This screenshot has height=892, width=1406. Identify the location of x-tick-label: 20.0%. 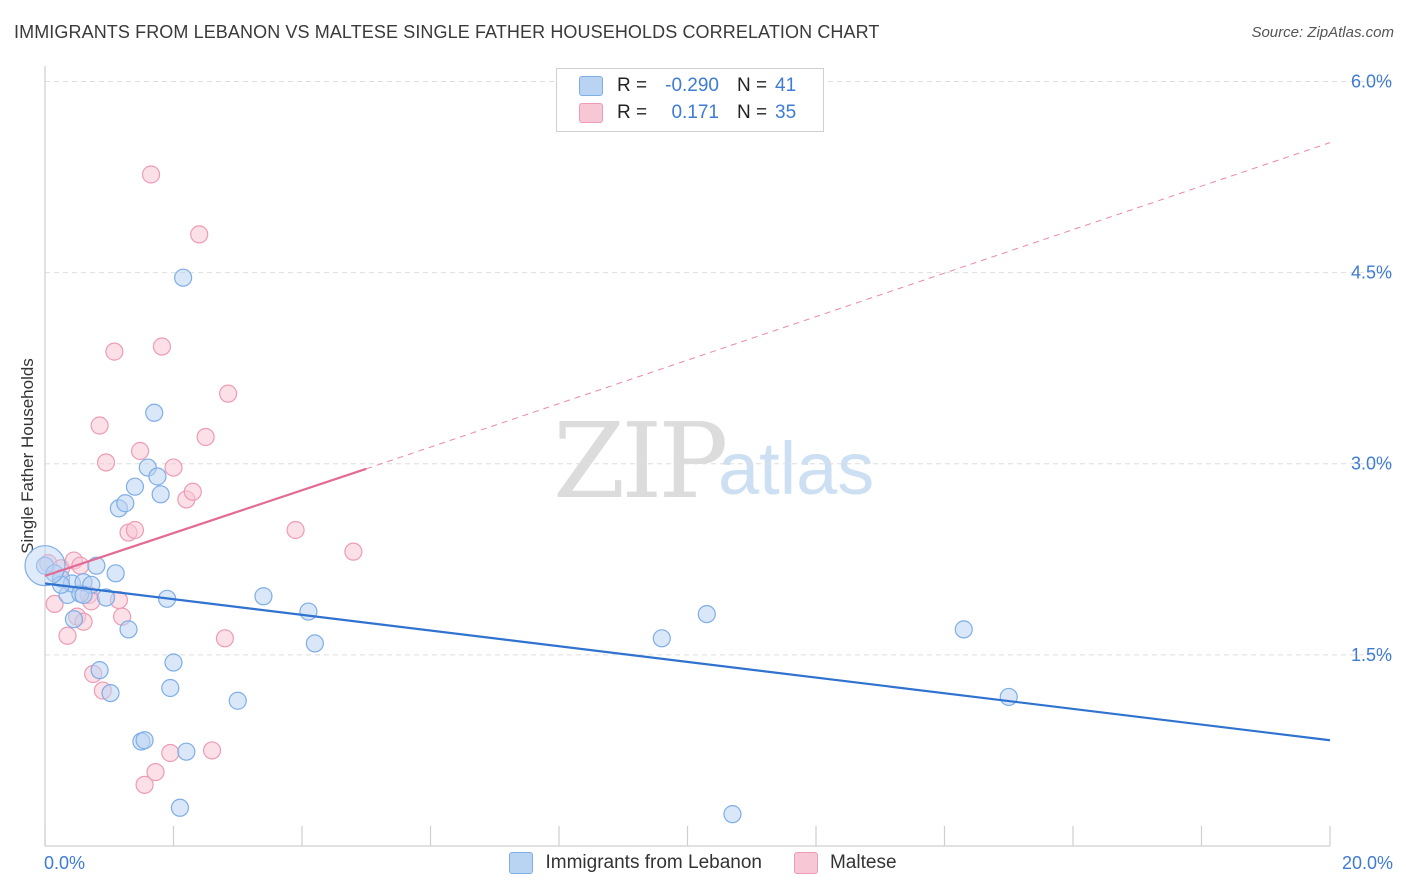
(1367, 863).